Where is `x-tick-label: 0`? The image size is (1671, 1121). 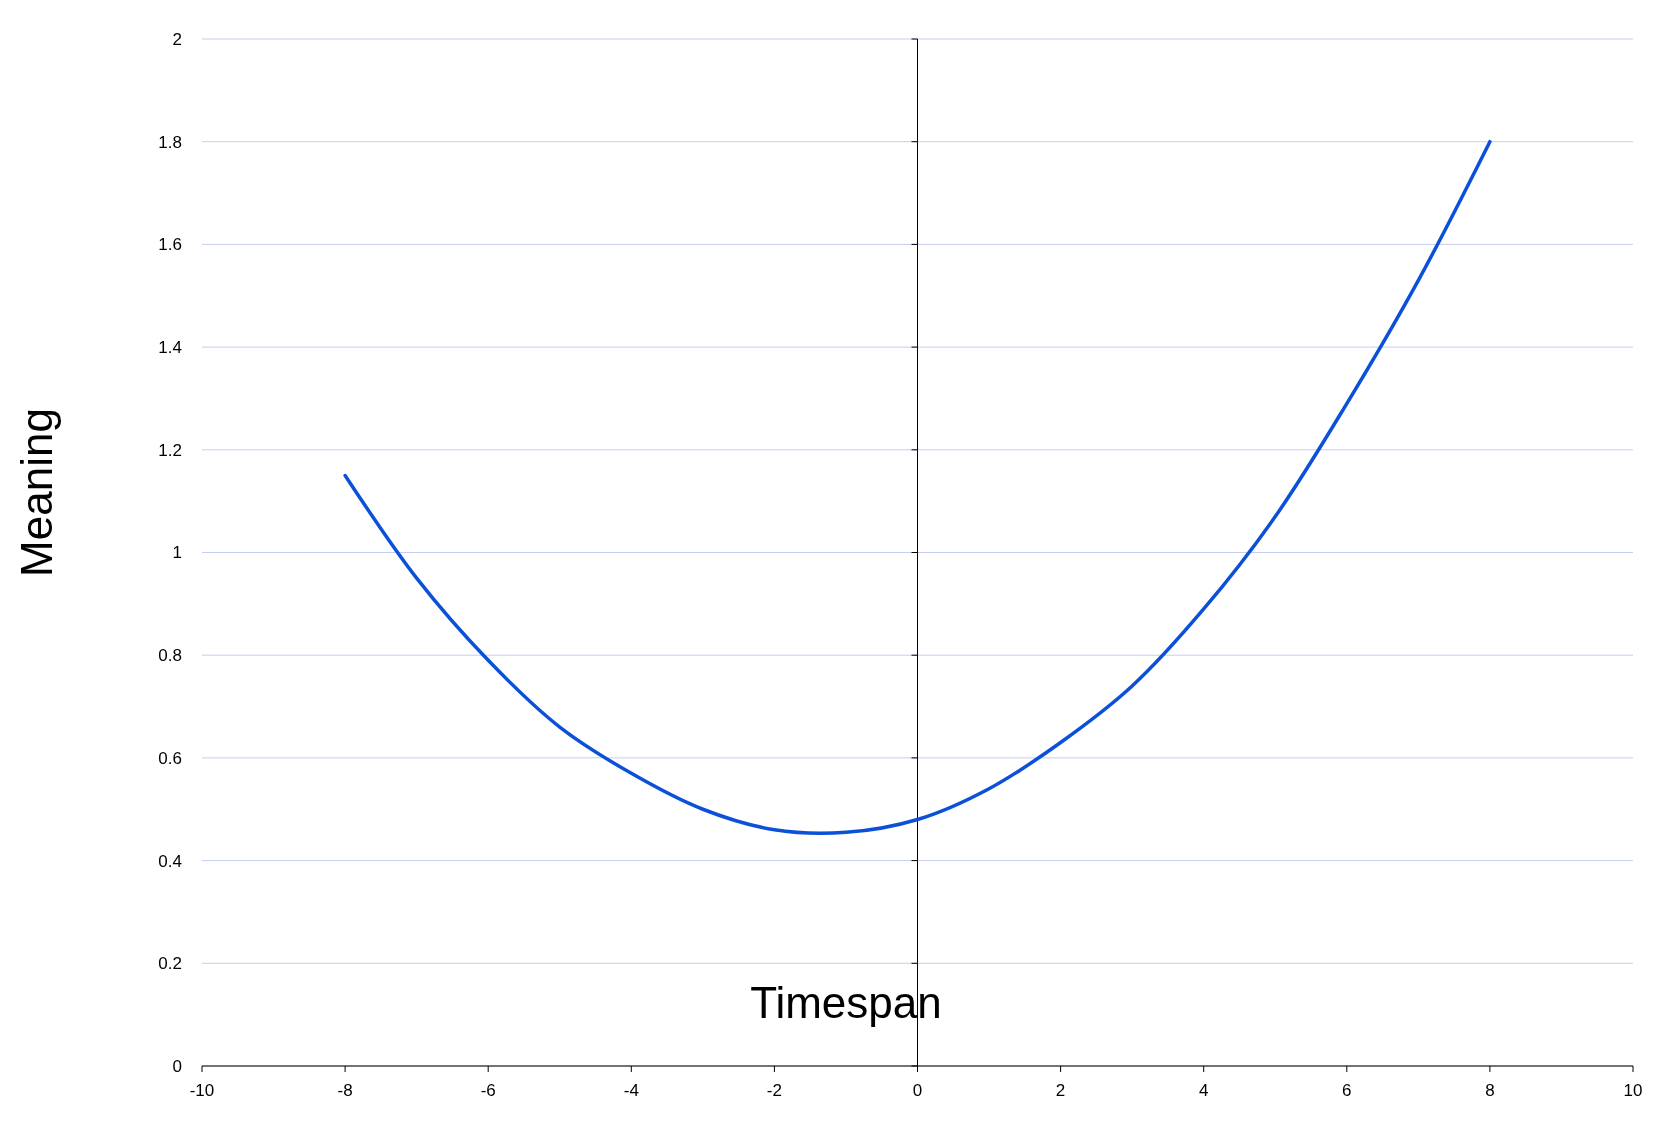
x-tick-label: 0 is located at coordinates (917, 1090).